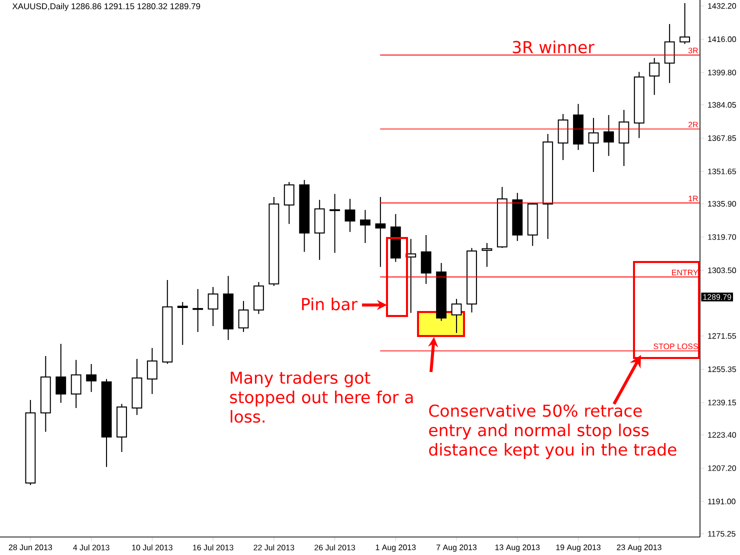 Image resolution: width=740 pixels, height=555 pixels. Describe the element at coordinates (330, 304) in the screenshot. I see `annotation: Pin bar` at that location.